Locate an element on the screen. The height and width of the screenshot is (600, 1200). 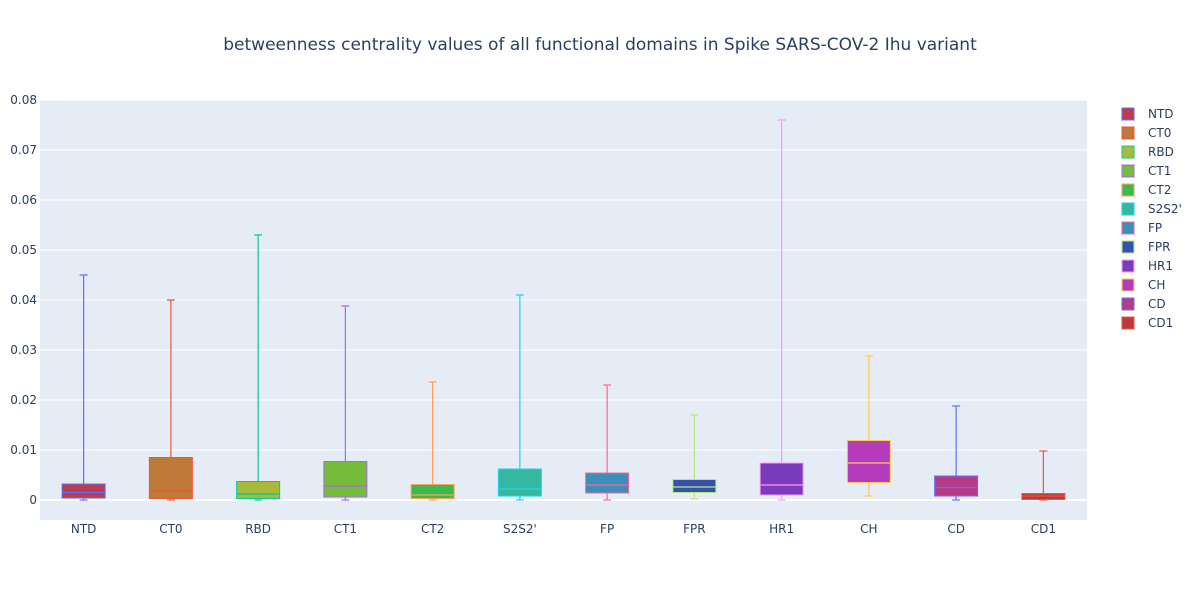
legend-label: CH is located at coordinates (1156, 285).